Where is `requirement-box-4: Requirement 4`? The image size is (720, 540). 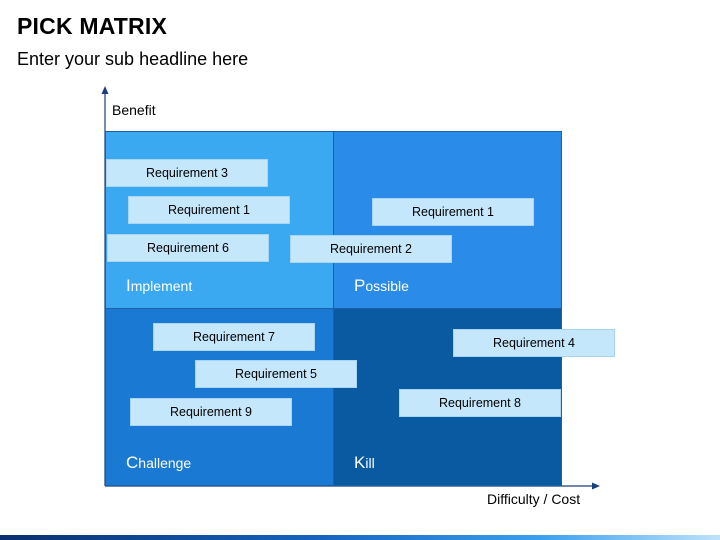
requirement-box-4: Requirement 4 is located at coordinates (534, 343).